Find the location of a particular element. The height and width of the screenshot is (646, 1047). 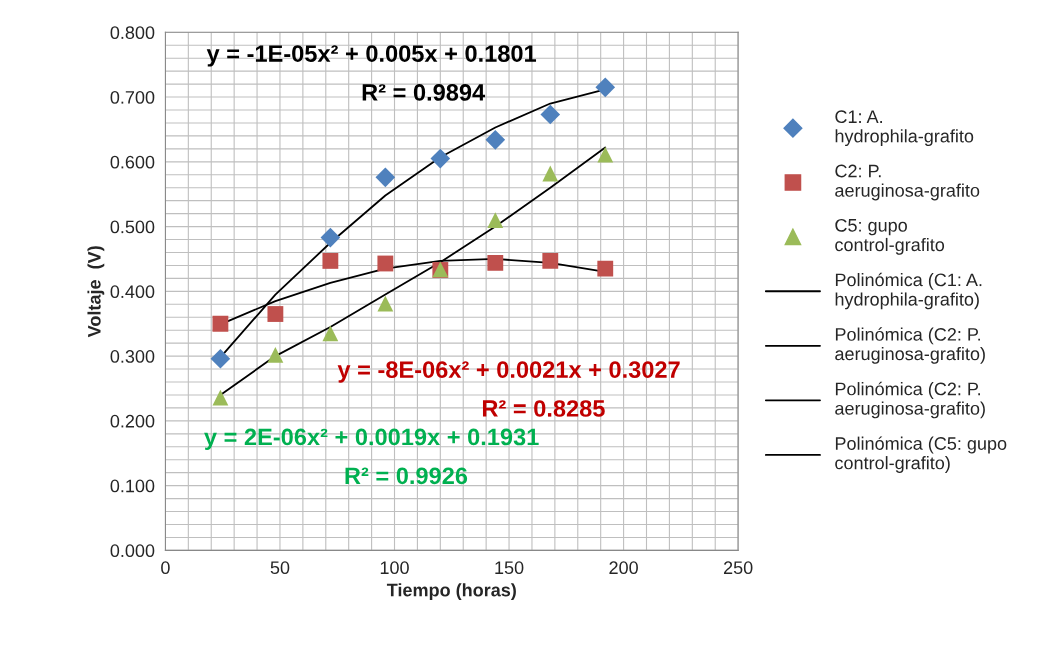

y-tick-label: 0.800 is located at coordinates (132, 33).